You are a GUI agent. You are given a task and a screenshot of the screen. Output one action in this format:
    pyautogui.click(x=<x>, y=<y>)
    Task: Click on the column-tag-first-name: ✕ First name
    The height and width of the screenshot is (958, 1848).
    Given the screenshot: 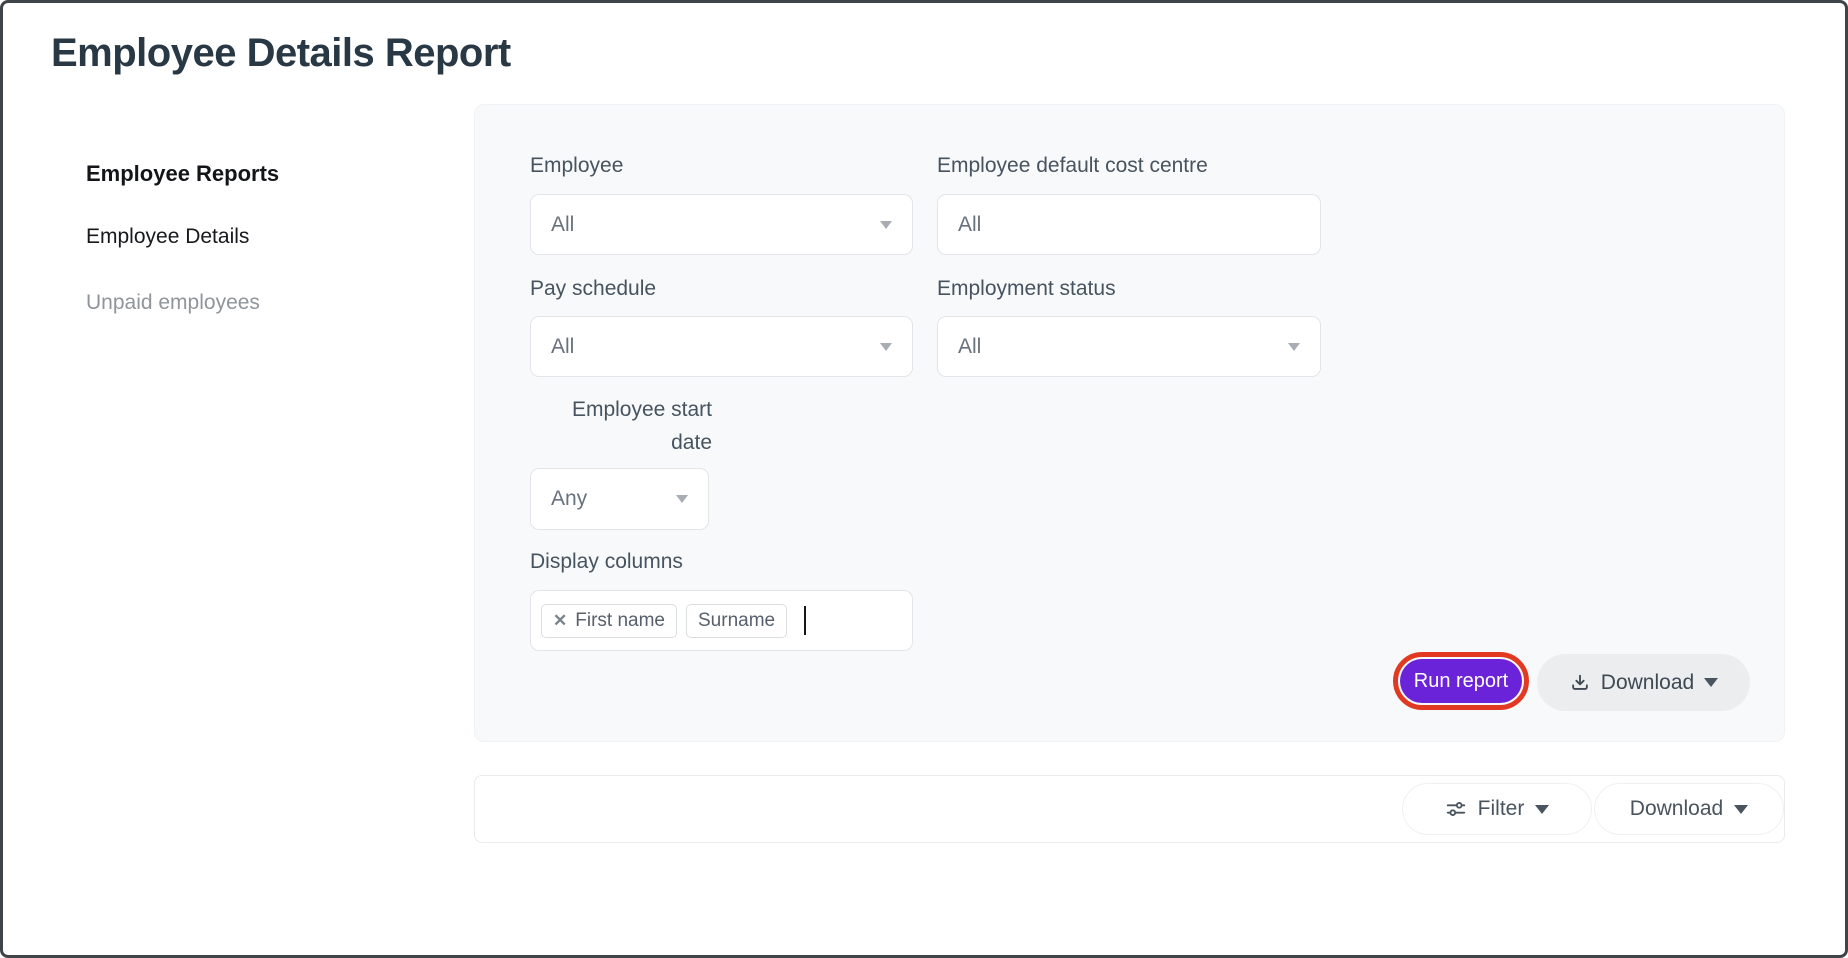 What is the action you would take?
    pyautogui.click(x=609, y=620)
    